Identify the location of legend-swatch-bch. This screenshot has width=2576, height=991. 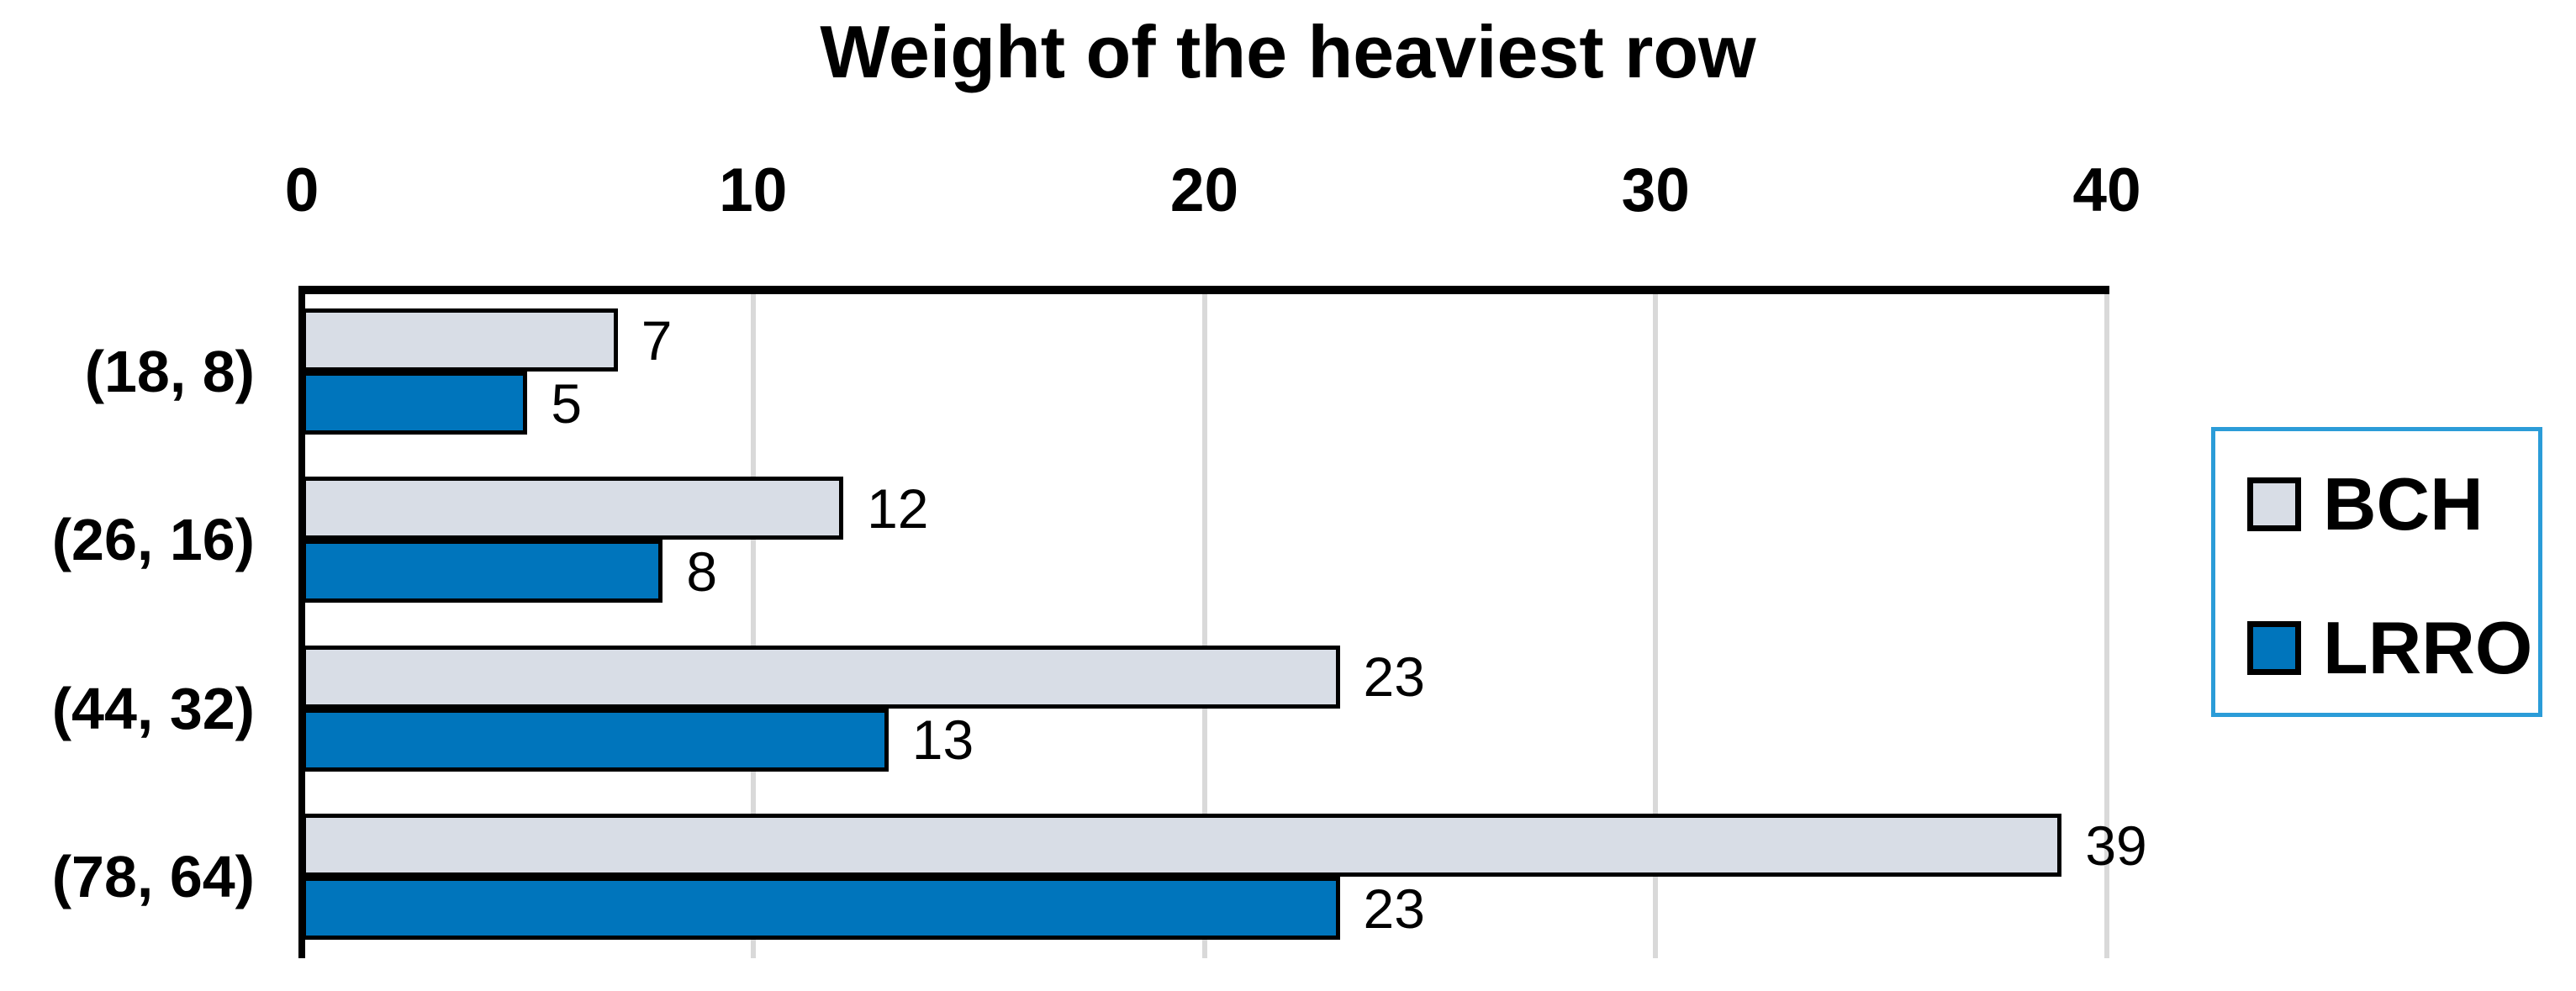
(2274, 504).